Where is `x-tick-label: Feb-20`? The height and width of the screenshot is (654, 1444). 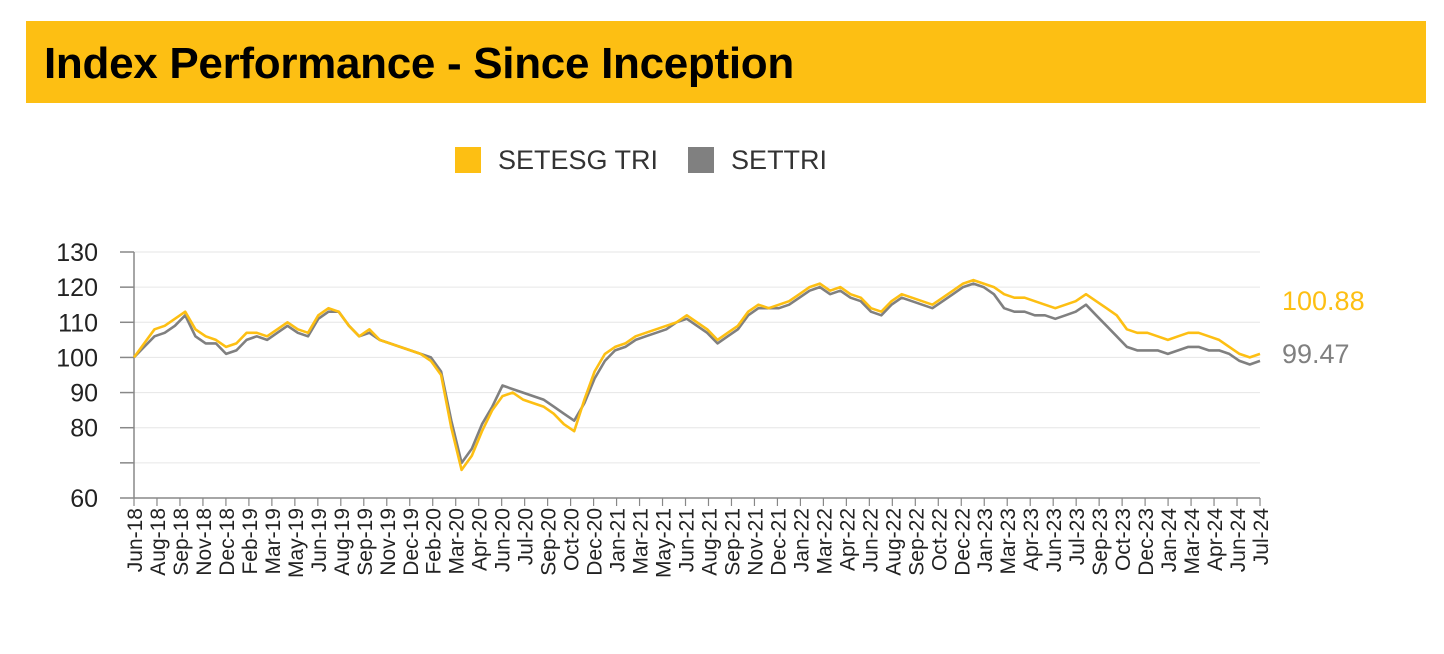
x-tick-label: Feb-20 is located at coordinates (434, 541).